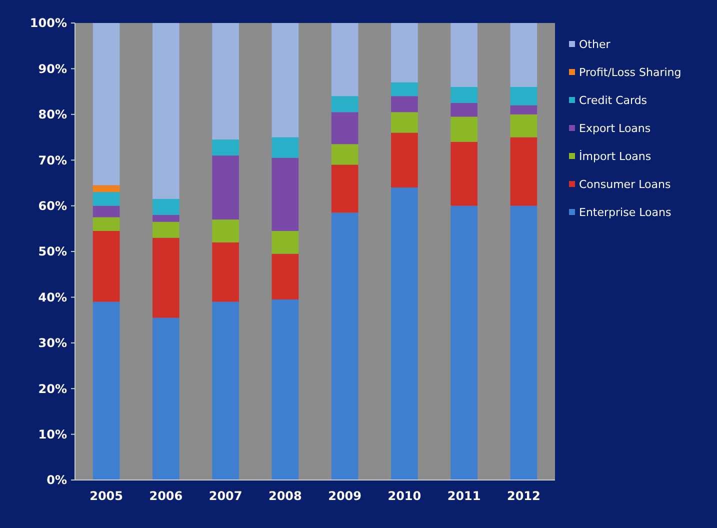  What do you see at coordinates (464, 496) in the screenshot?
I see `x-tick-label: 2011` at bounding box center [464, 496].